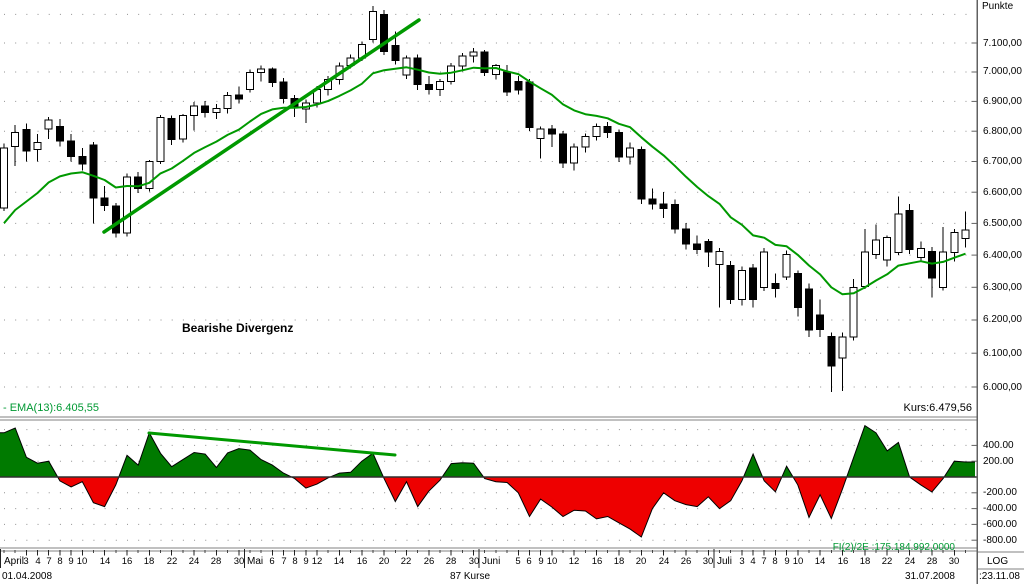 This screenshot has height=584, width=1024. What do you see at coordinates (272, 444) in the screenshot?
I see `indicator-trendline` at bounding box center [272, 444].